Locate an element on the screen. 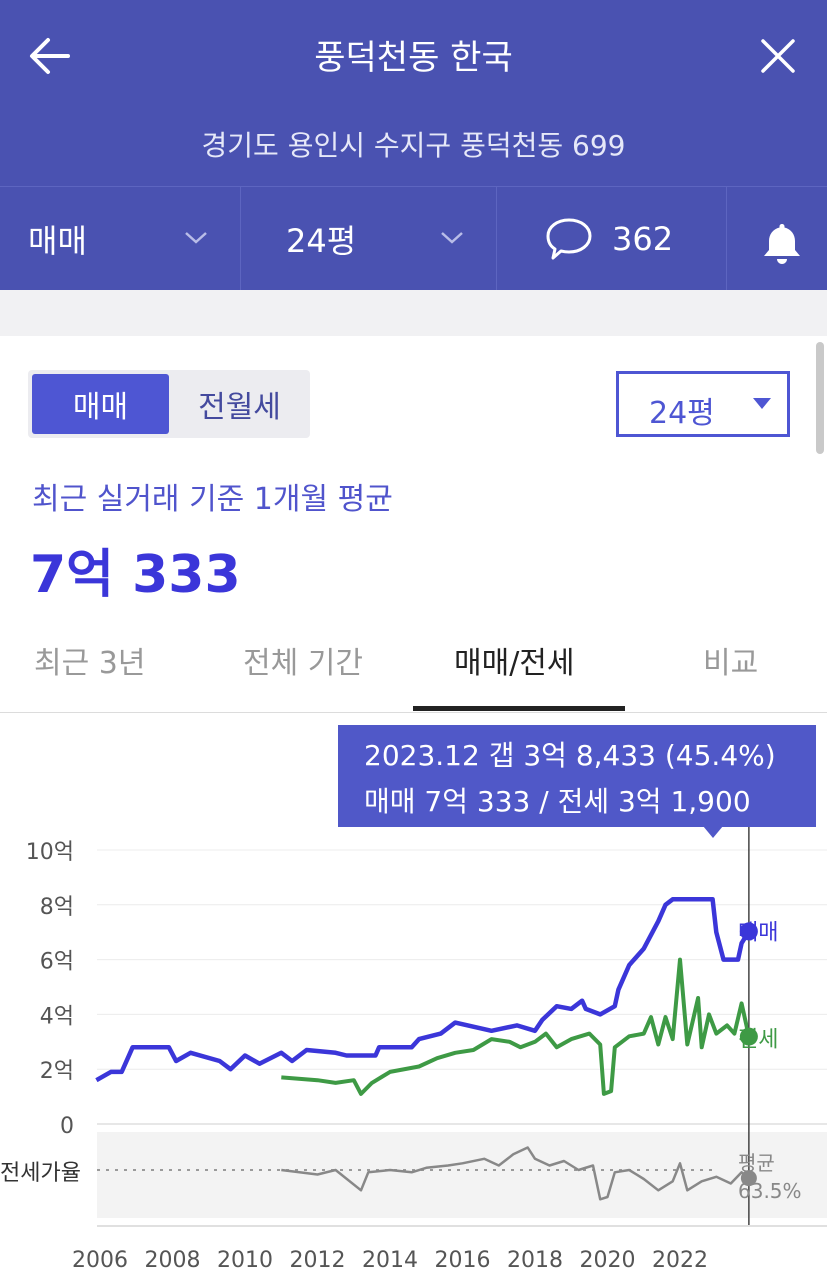 This screenshot has height=1283, width=827. x-tick-label: 2008 is located at coordinates (173, 1260).